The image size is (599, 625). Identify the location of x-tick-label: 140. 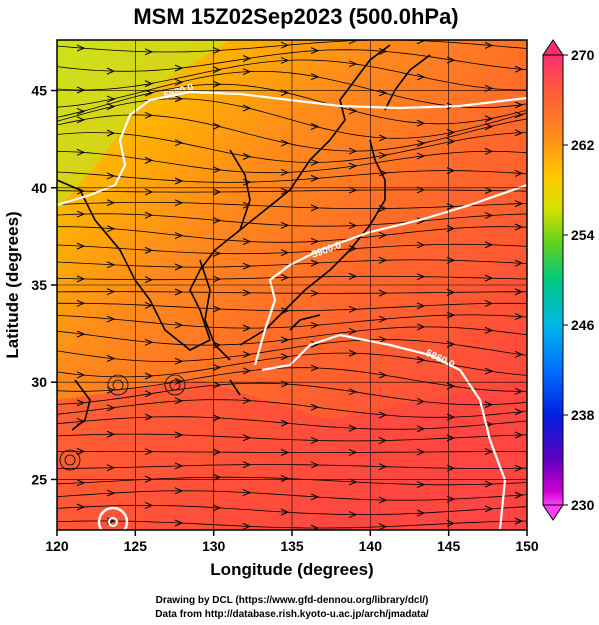
(371, 546).